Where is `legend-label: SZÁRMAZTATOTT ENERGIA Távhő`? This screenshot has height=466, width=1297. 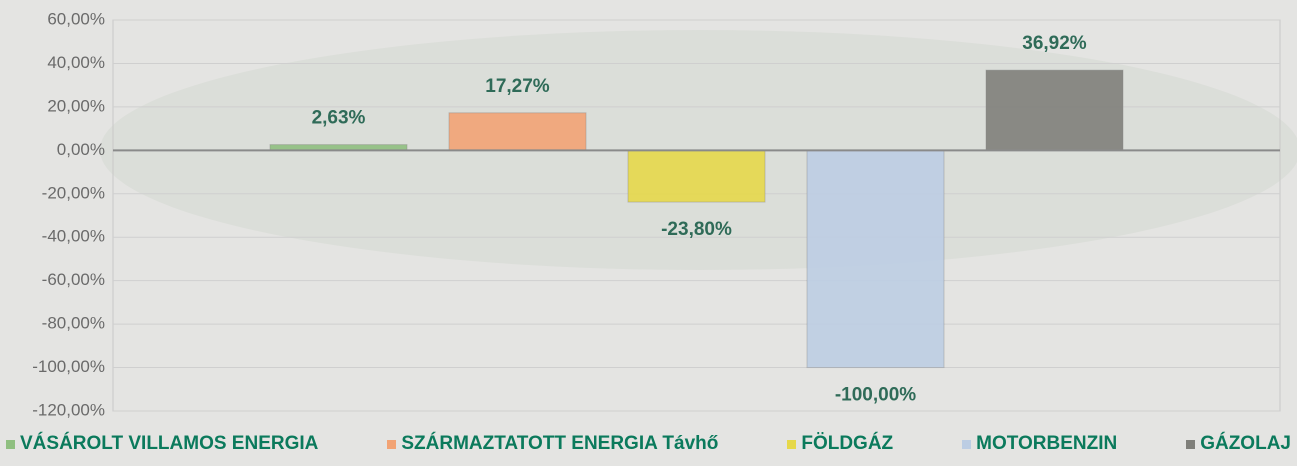 legend-label: SZÁRMAZTATOTT ENERGIA Távhő is located at coordinates (560, 443).